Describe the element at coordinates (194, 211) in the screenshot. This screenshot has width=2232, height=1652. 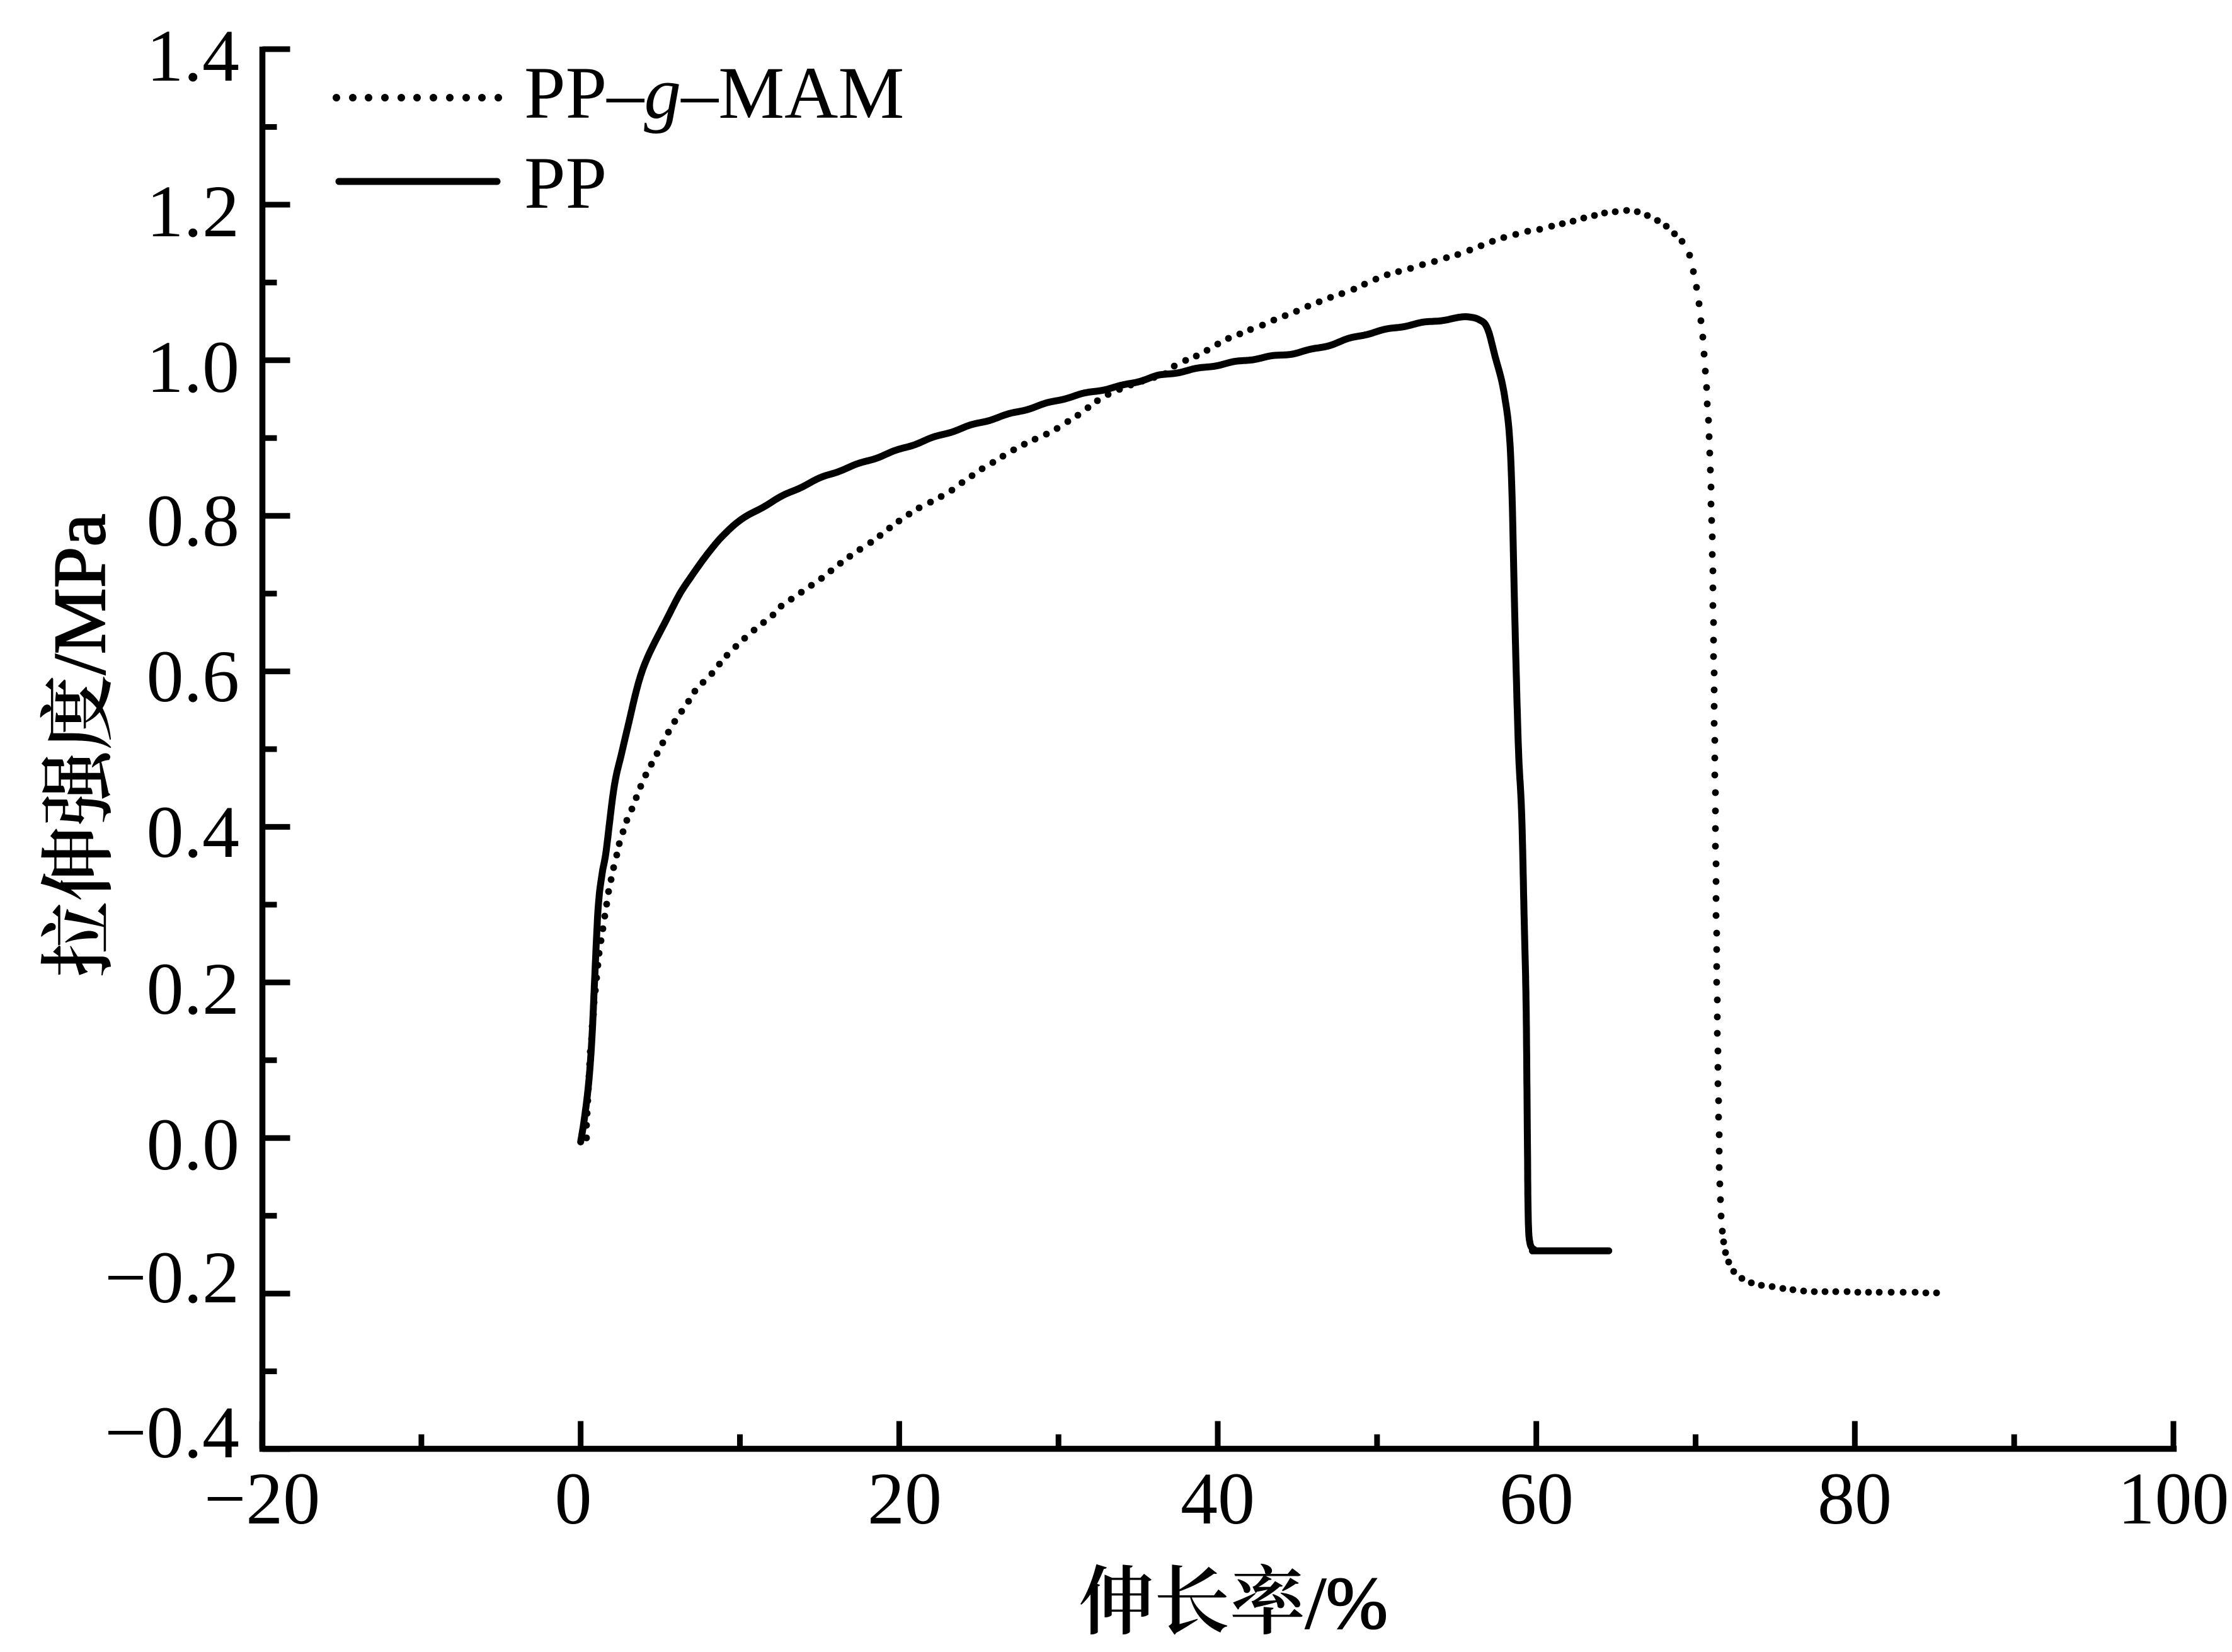
I see `svg-text: 1.2` at that location.